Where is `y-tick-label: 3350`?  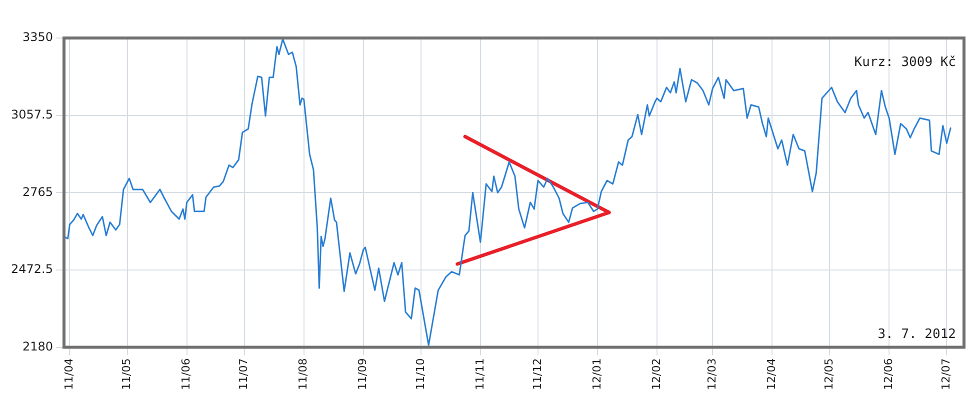
y-tick-label: 3350 is located at coordinates (37, 37).